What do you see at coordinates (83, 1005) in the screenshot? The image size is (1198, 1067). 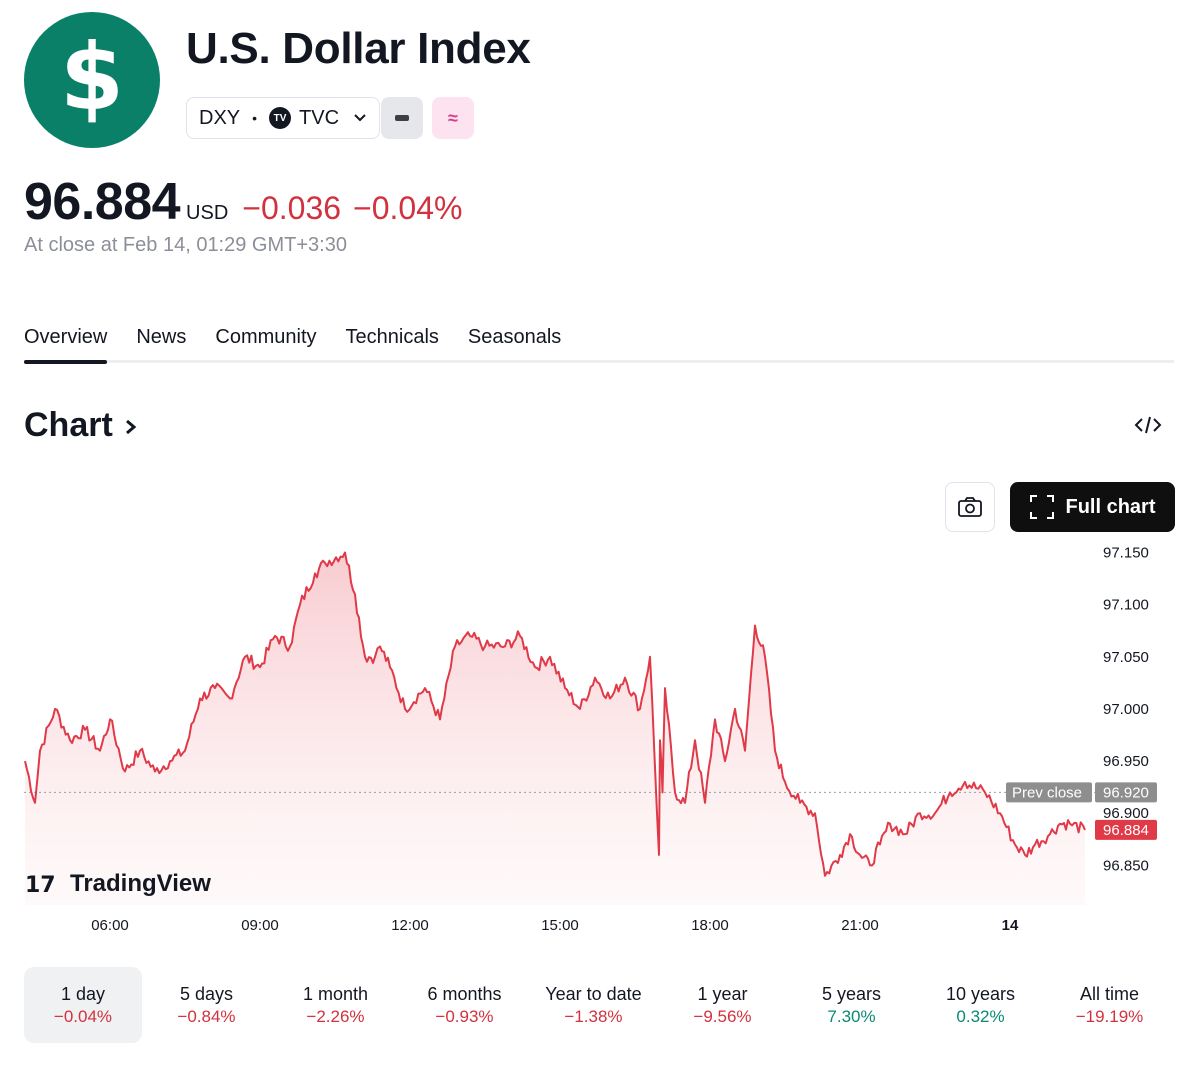 I see `period-1-day: 1 day −0.04%` at bounding box center [83, 1005].